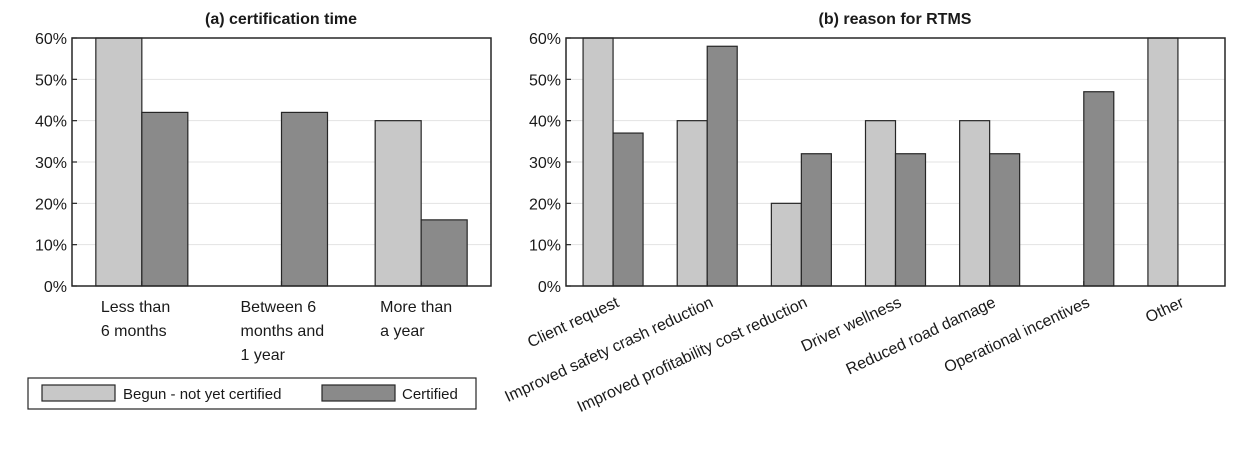  I want to click on x-tick-label: More than a year, so click(416, 319).